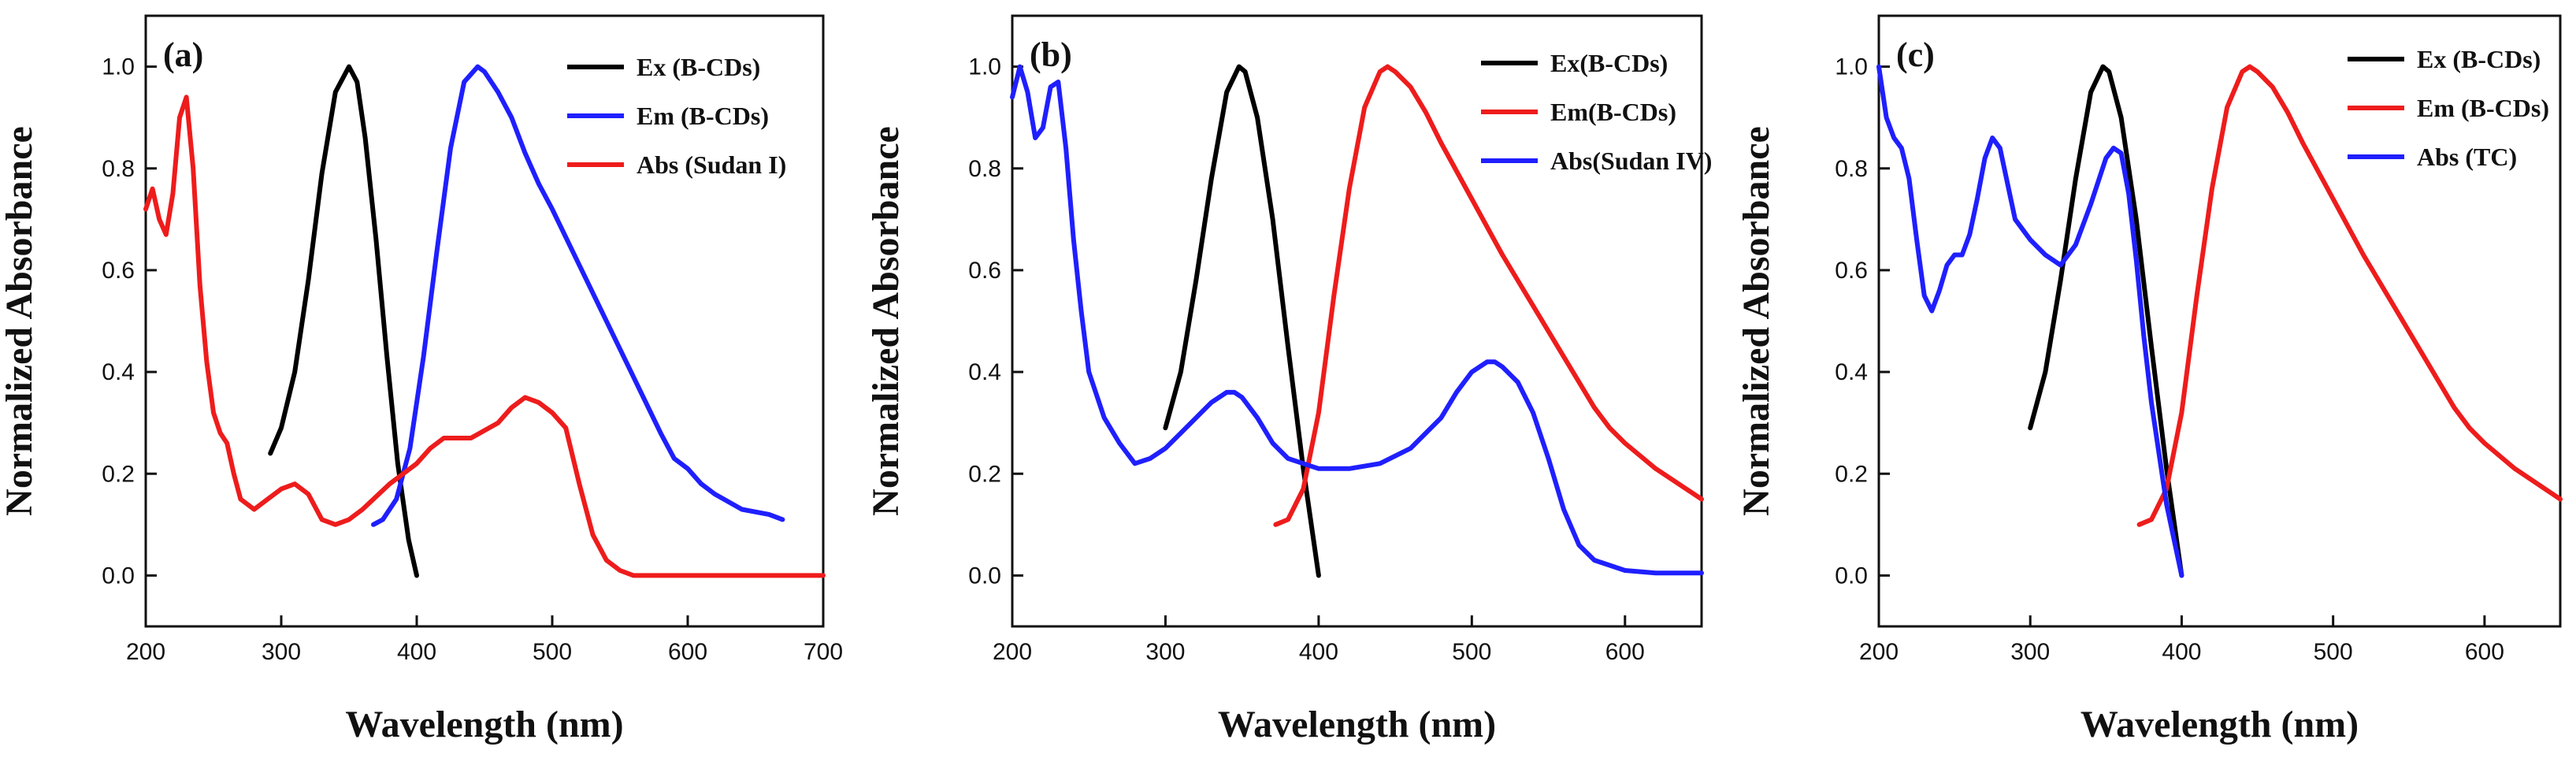 Image resolution: width=2576 pixels, height=769 pixels. Describe the element at coordinates (823, 652) in the screenshot. I see `x-tick-label: 700` at that location.